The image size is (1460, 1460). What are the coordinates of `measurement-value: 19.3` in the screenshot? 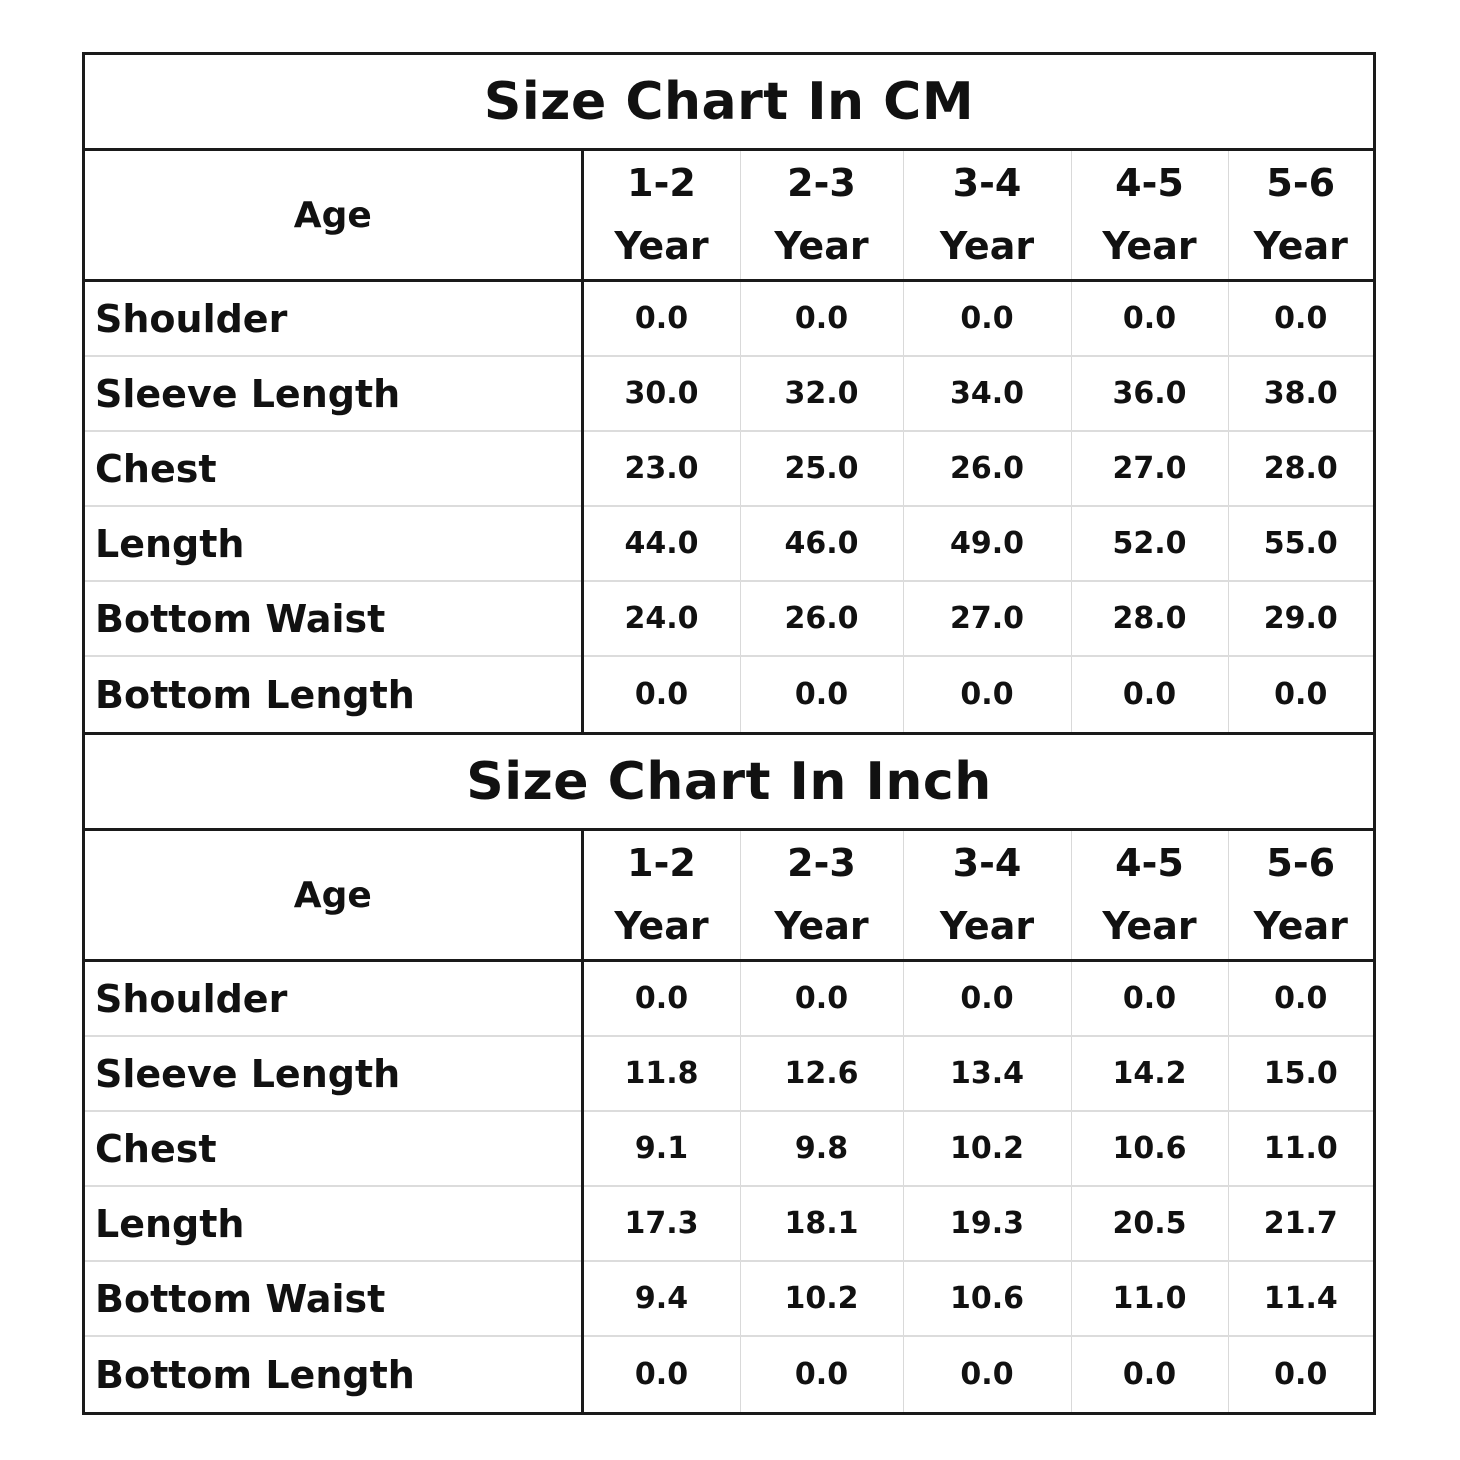 It's located at (986, 1223).